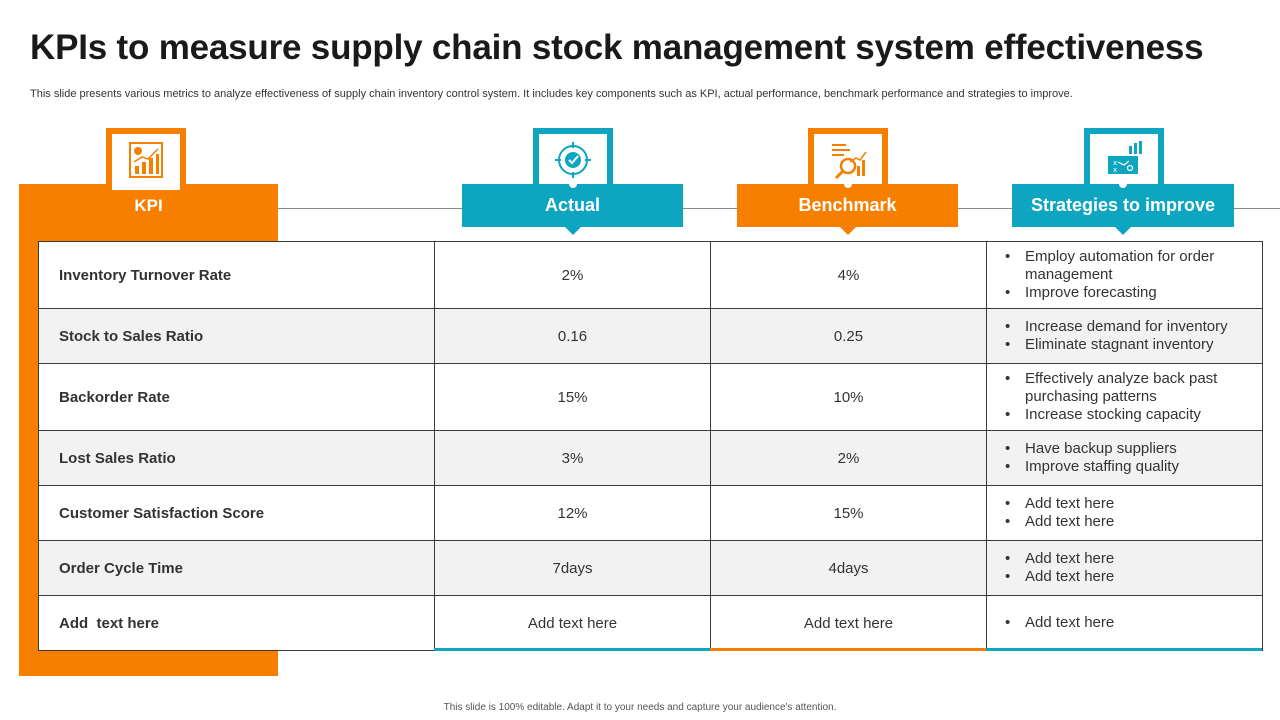  I want to click on actual-cell: 3%, so click(572, 458).